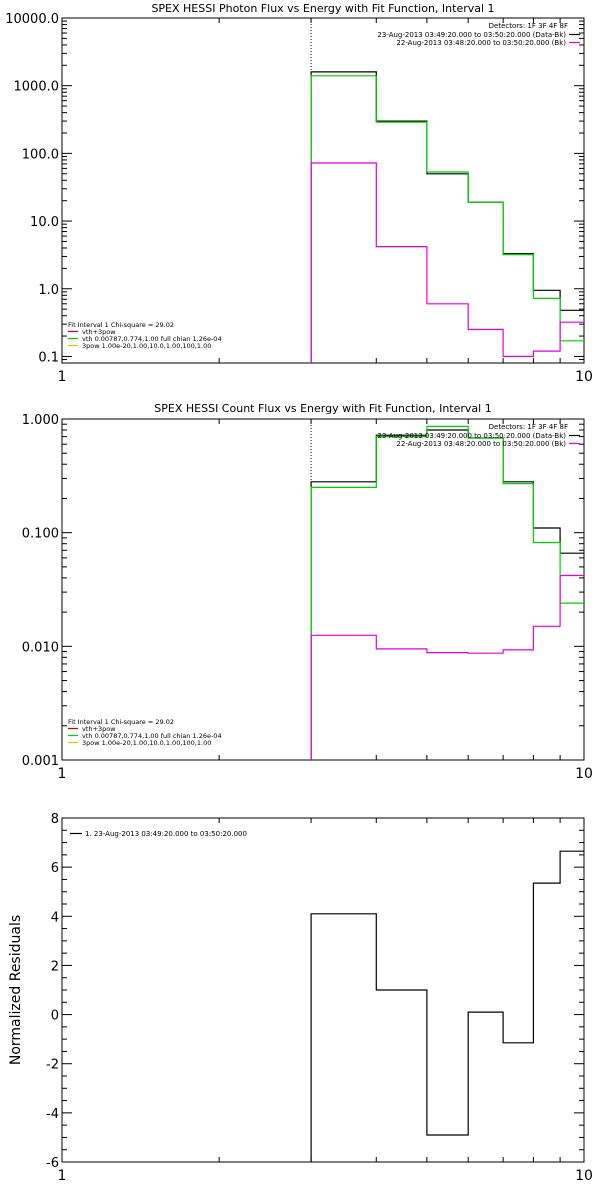 This screenshot has height=1200, width=600. Describe the element at coordinates (16, 990) in the screenshot. I see `y-axis-label: Normalized Residuals` at that location.